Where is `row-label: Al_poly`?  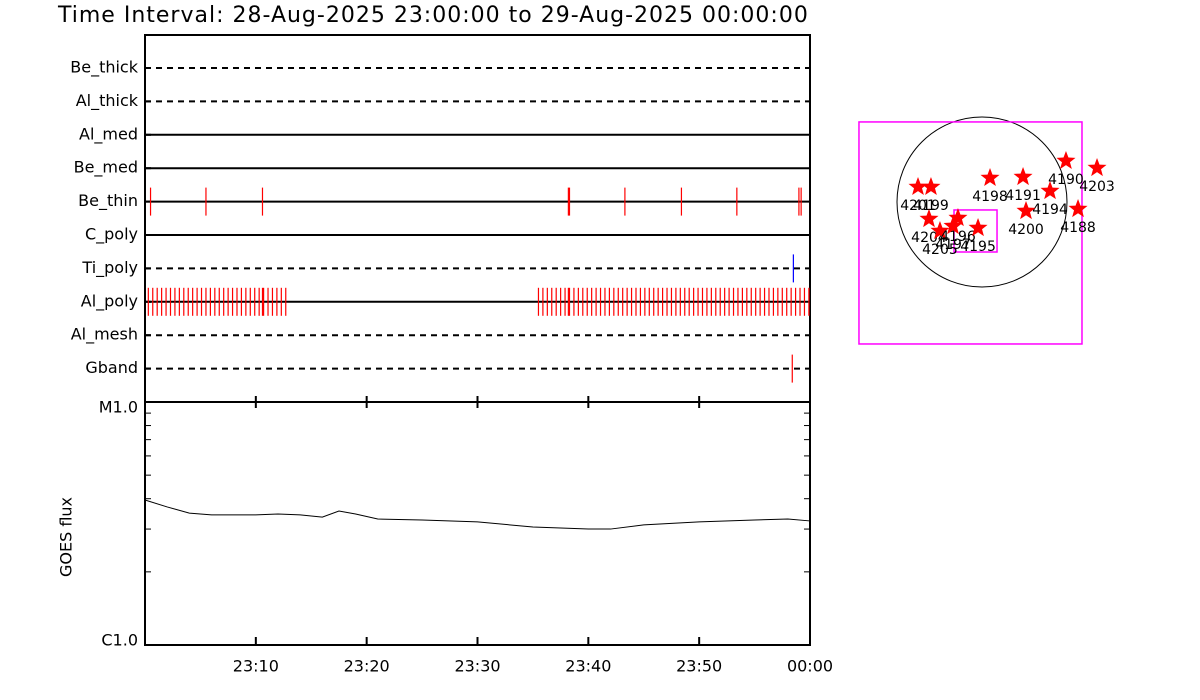 row-label: Al_poly is located at coordinates (109, 301).